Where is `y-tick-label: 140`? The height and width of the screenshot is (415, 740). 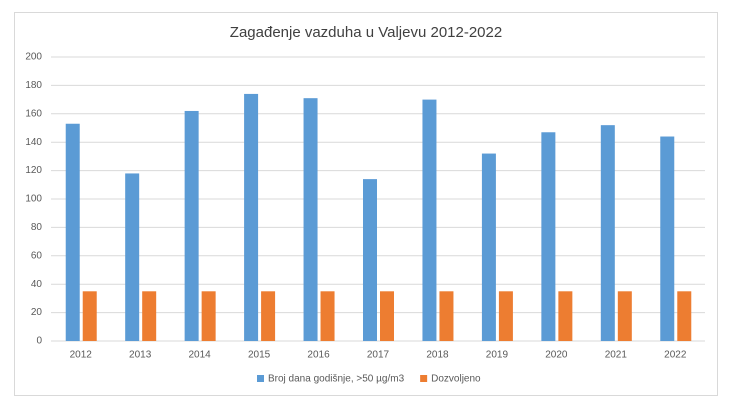
y-tick-label: 140 is located at coordinates (33, 142).